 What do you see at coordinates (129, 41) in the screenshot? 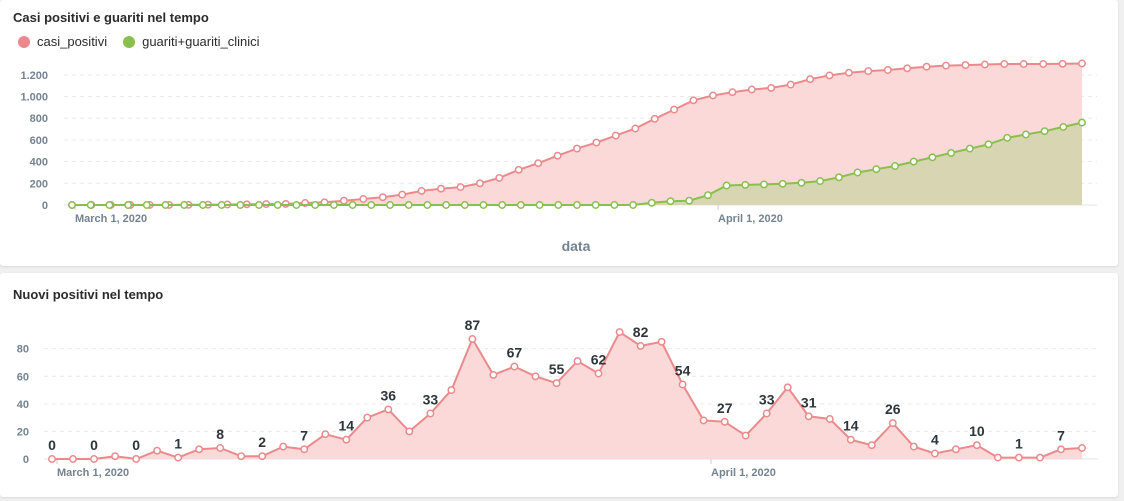
I see `legend-dot` at bounding box center [129, 41].